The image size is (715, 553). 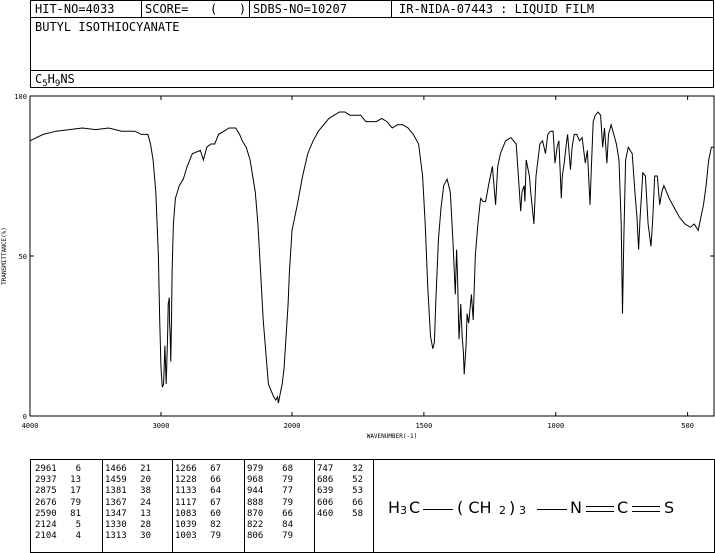 What do you see at coordinates (340, 469) in the screenshot?
I see `peak-row: 747 32` at bounding box center [340, 469].